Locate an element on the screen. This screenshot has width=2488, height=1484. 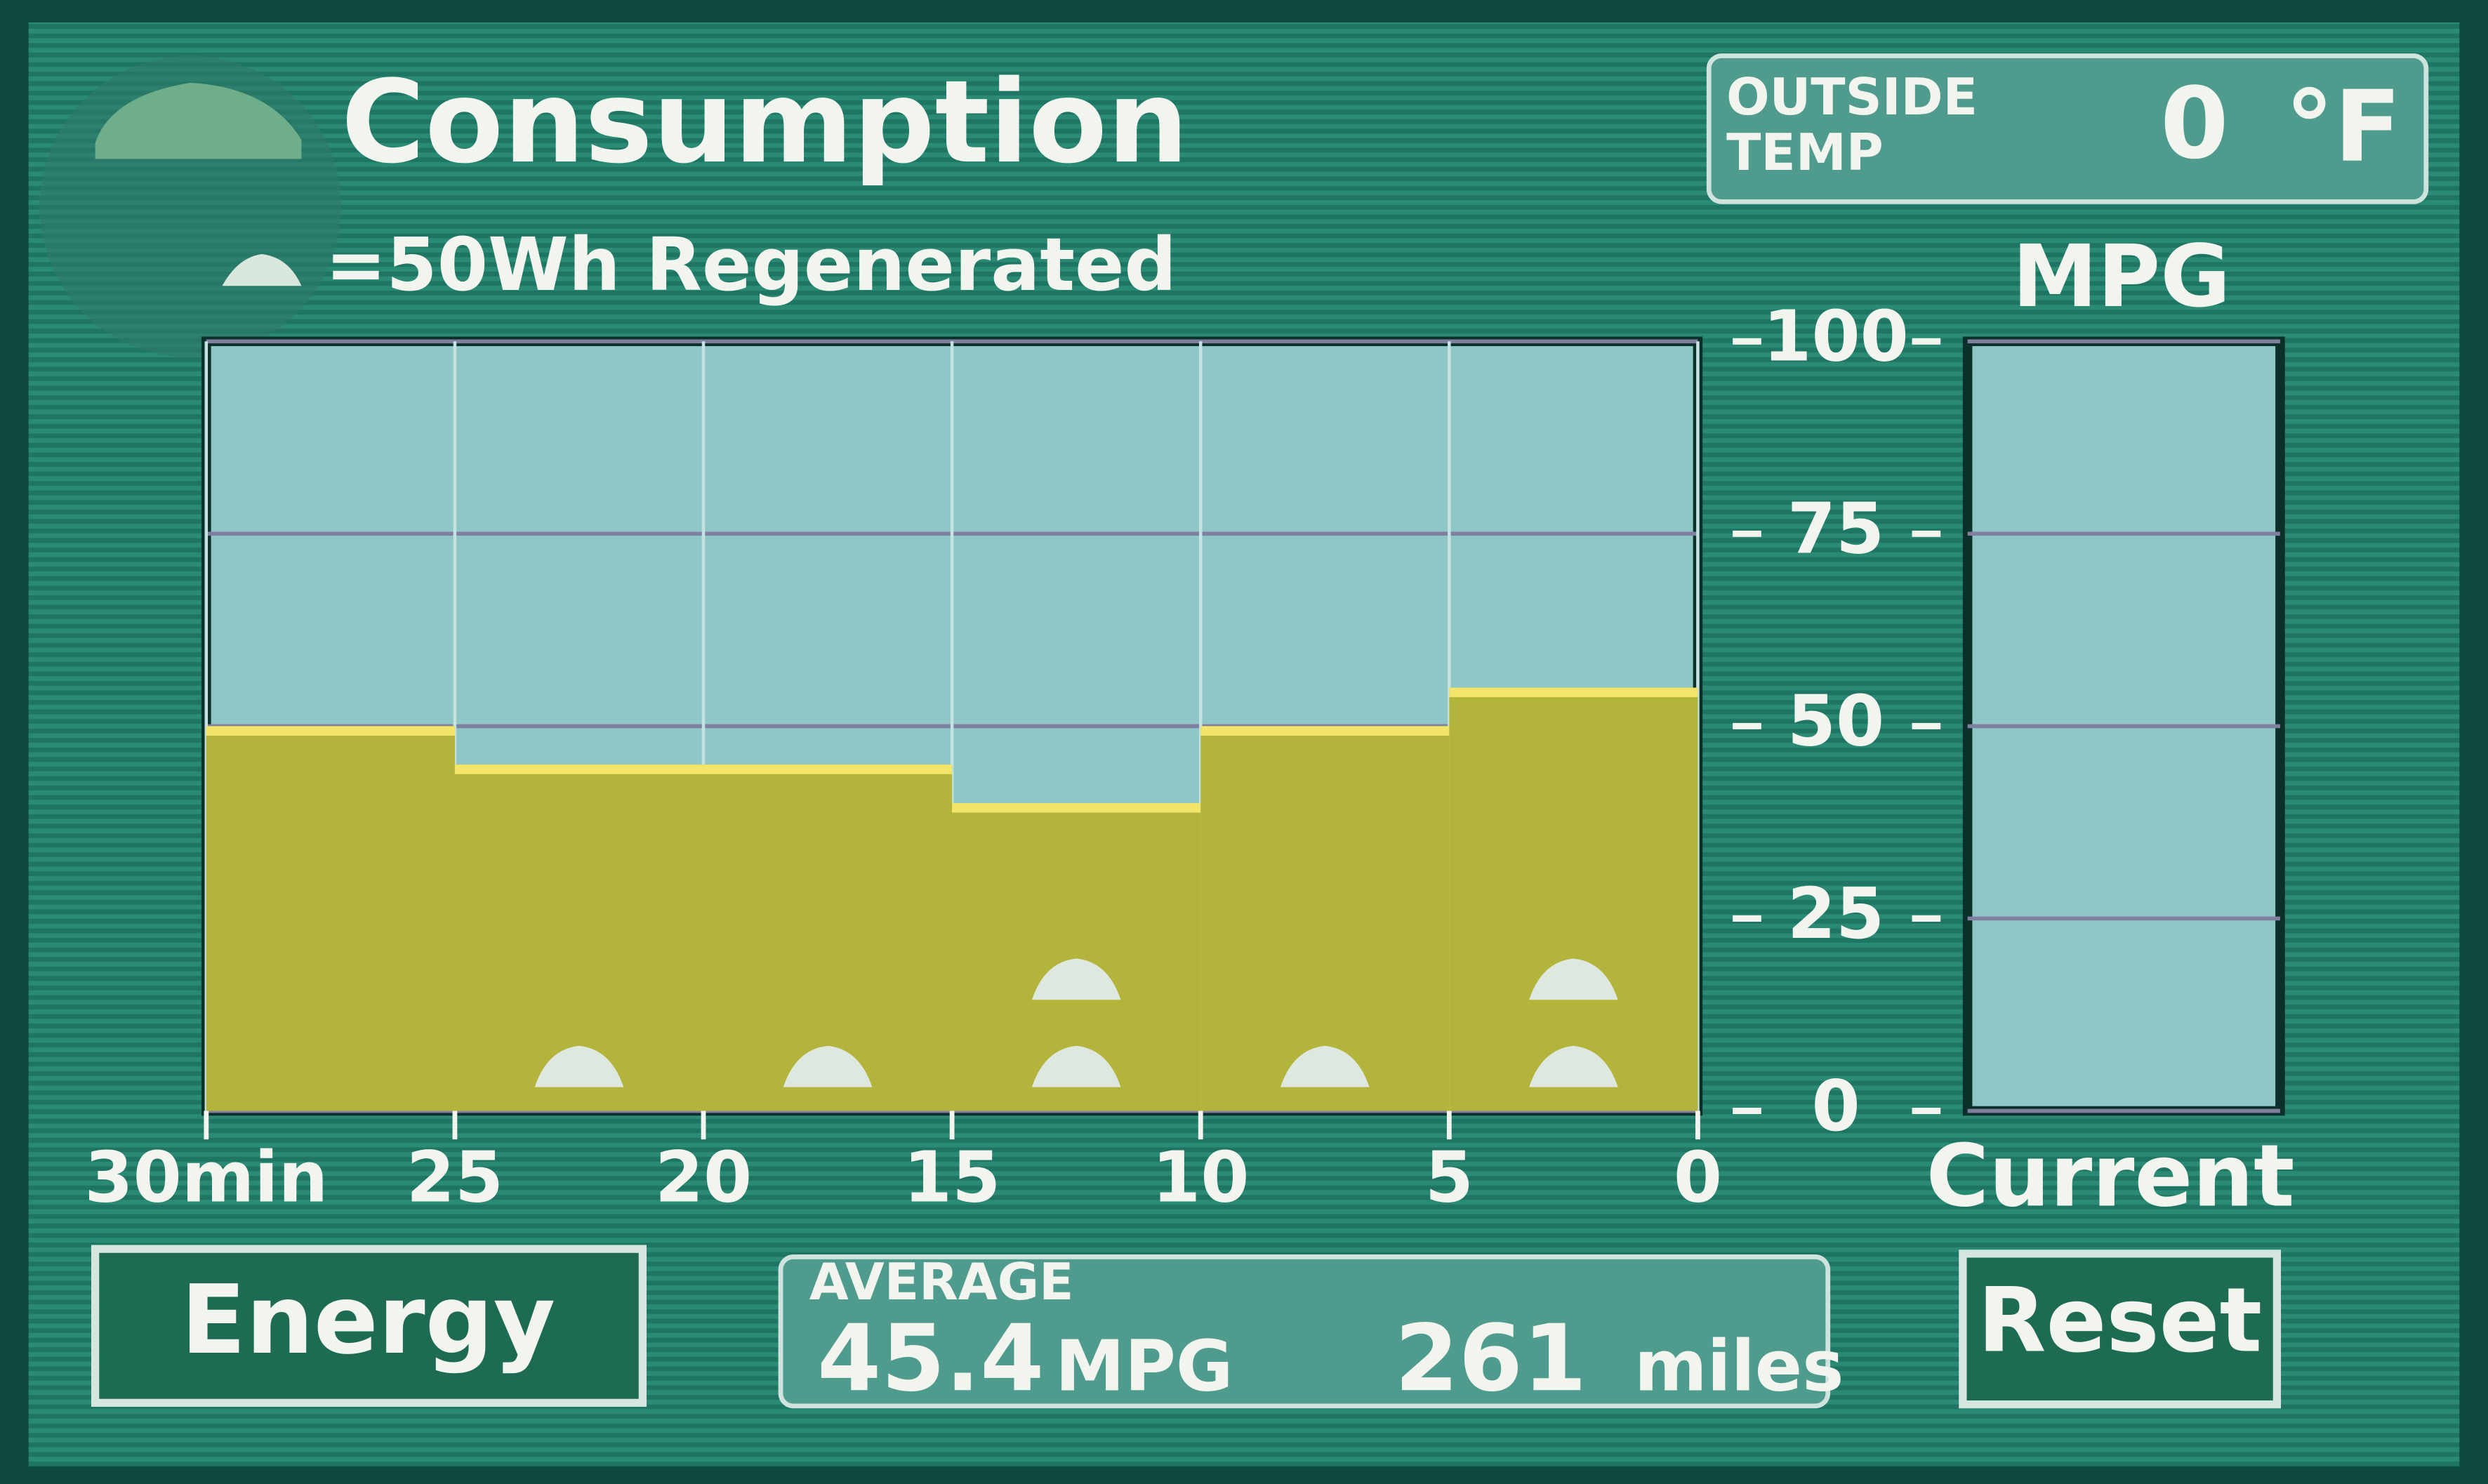
temp-label: TEMP is located at coordinates (1805, 153).